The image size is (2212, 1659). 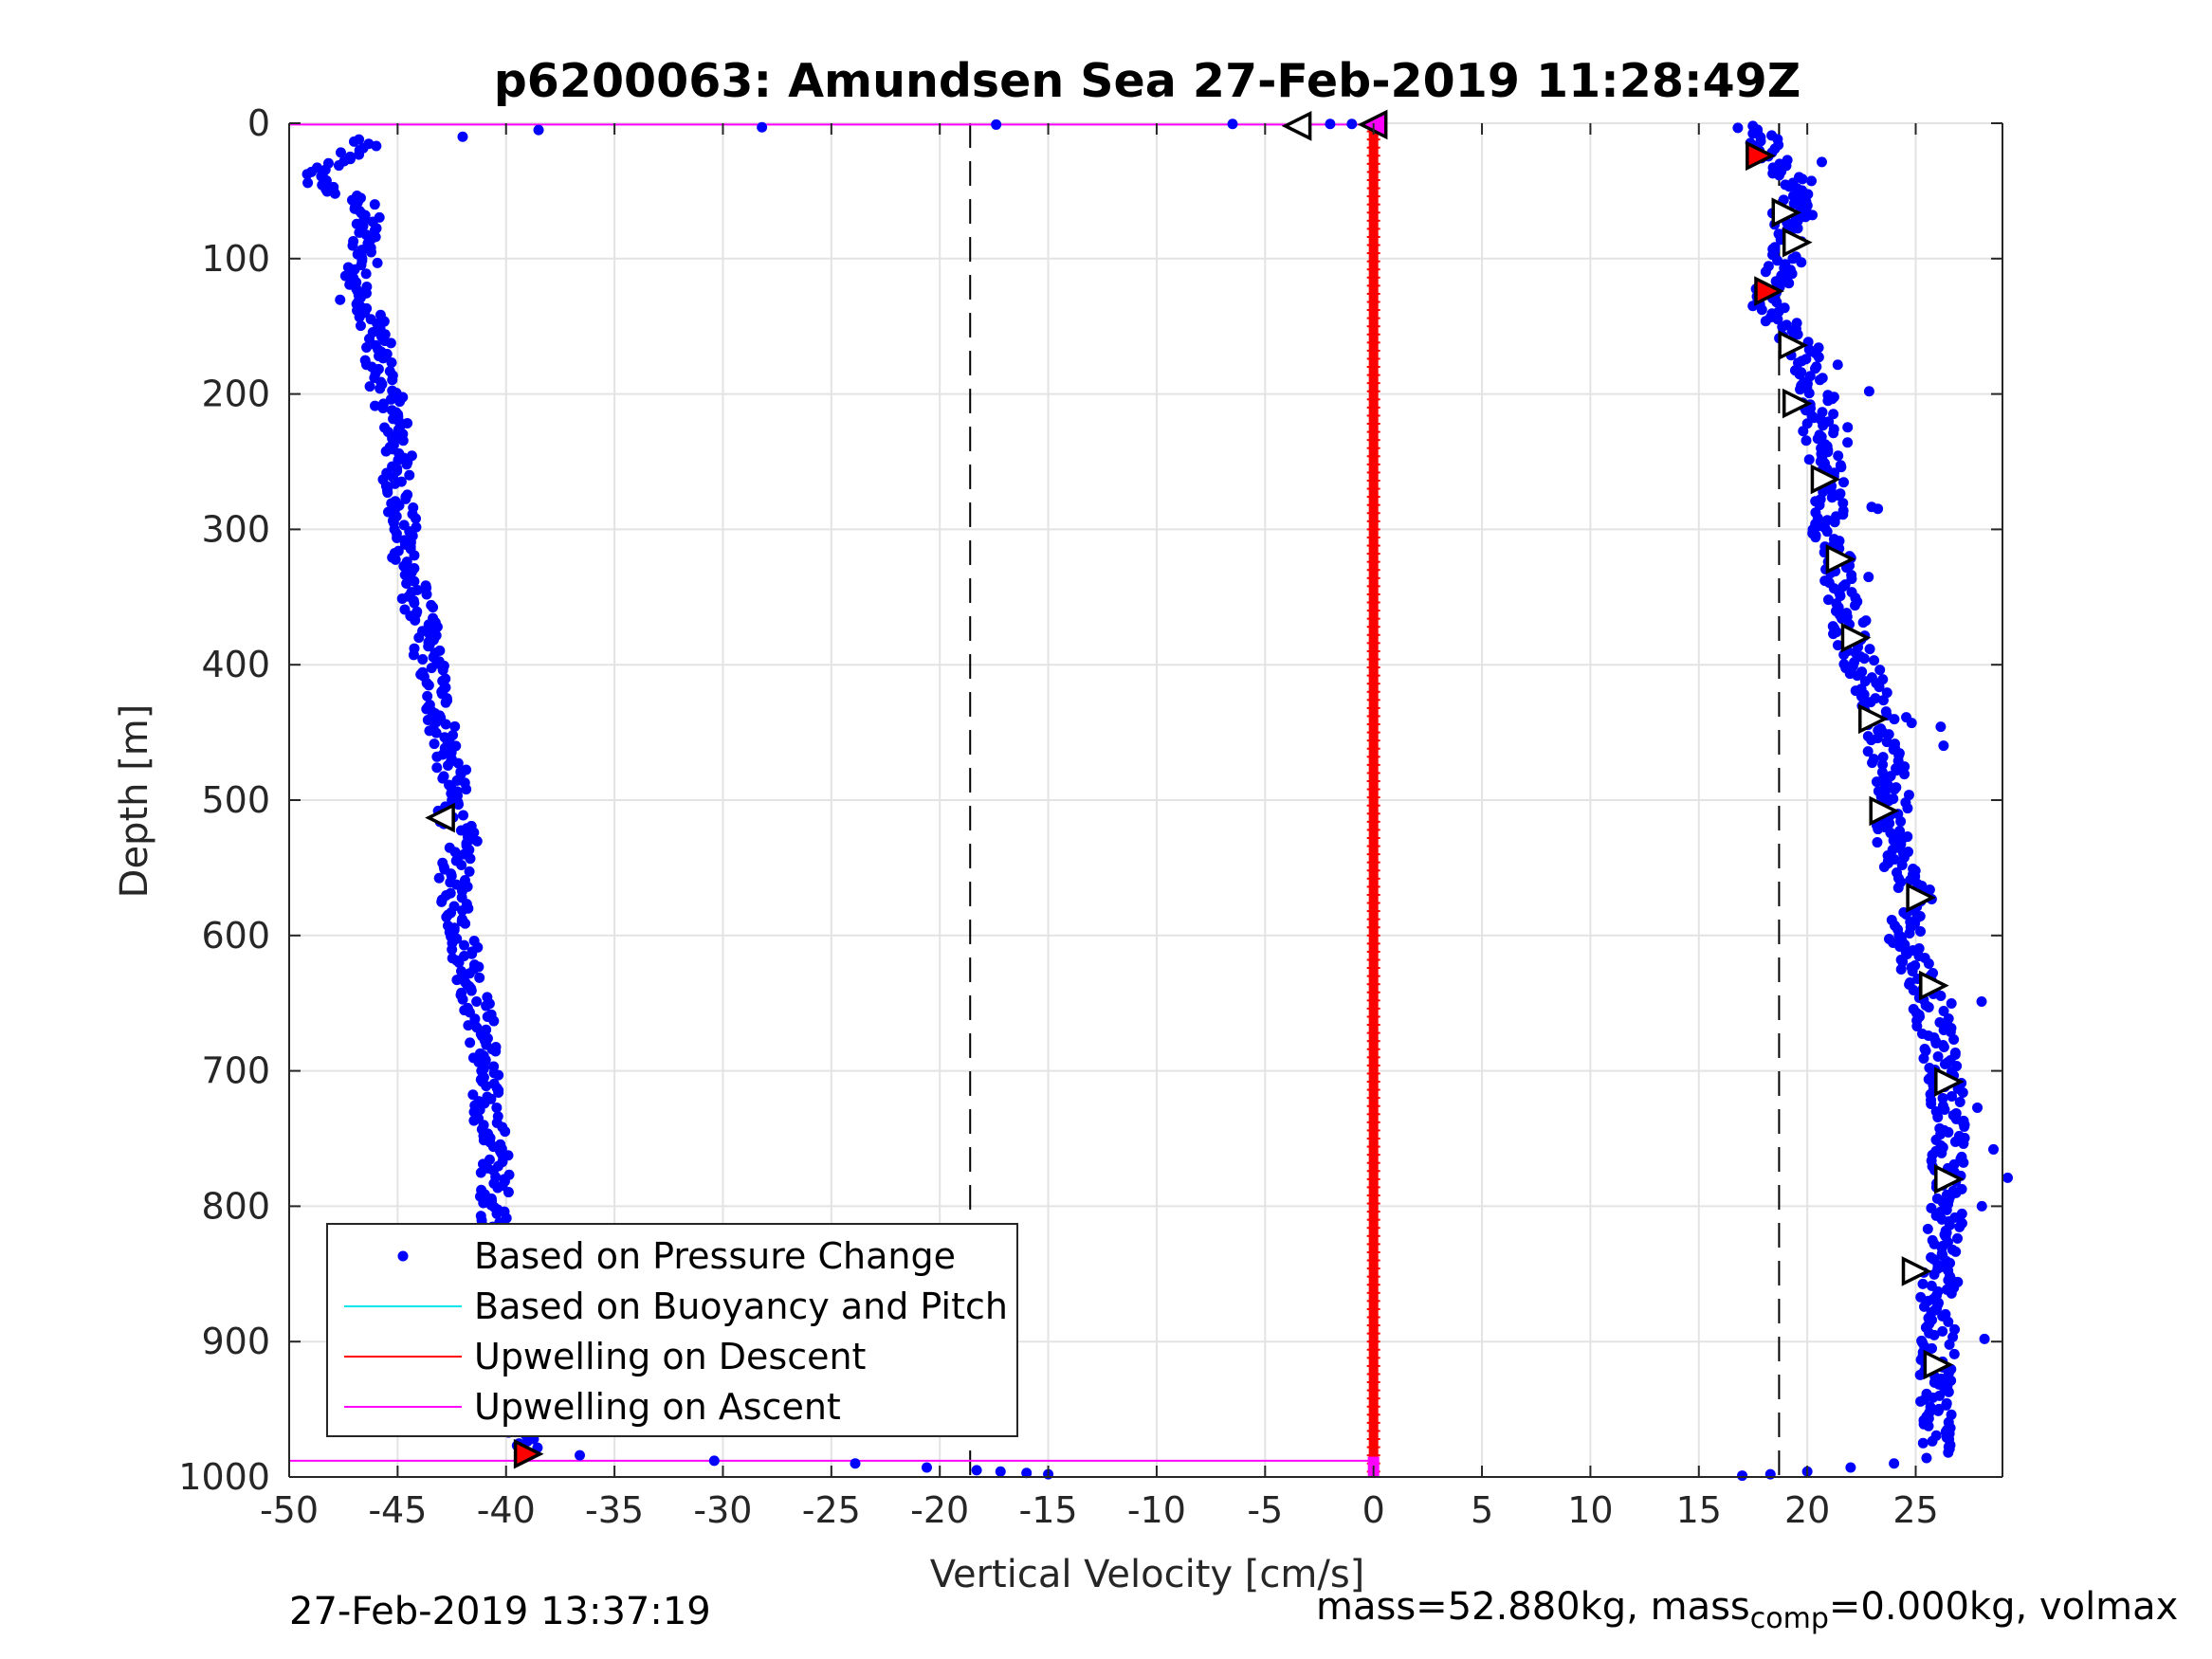 What do you see at coordinates (289, 1510) in the screenshot?
I see `x-tick-label: -50` at bounding box center [289, 1510].